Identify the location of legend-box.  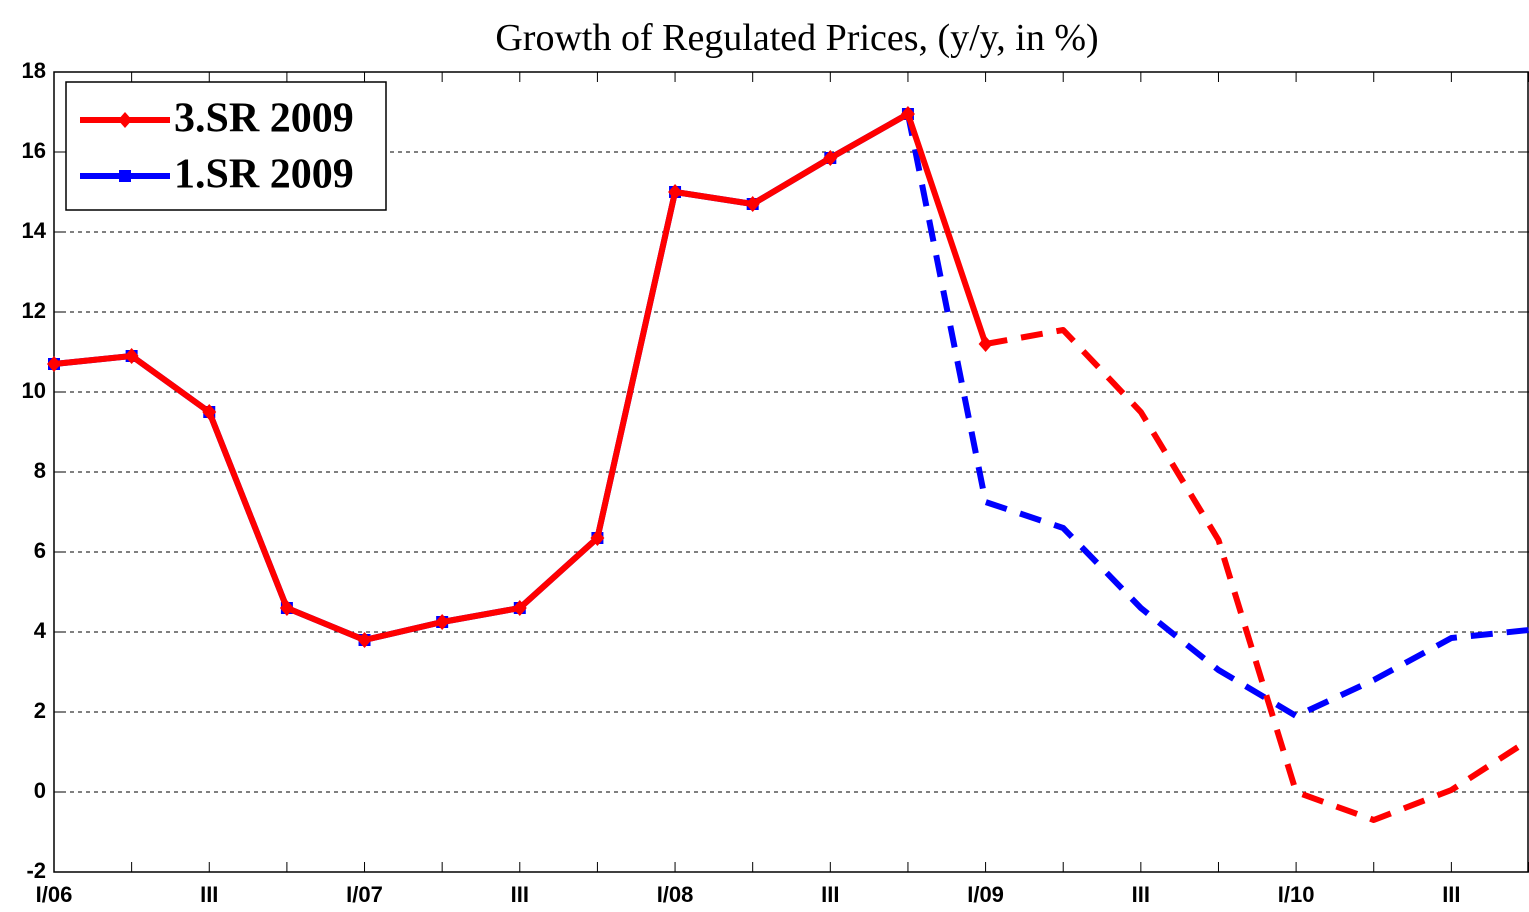
(226, 146).